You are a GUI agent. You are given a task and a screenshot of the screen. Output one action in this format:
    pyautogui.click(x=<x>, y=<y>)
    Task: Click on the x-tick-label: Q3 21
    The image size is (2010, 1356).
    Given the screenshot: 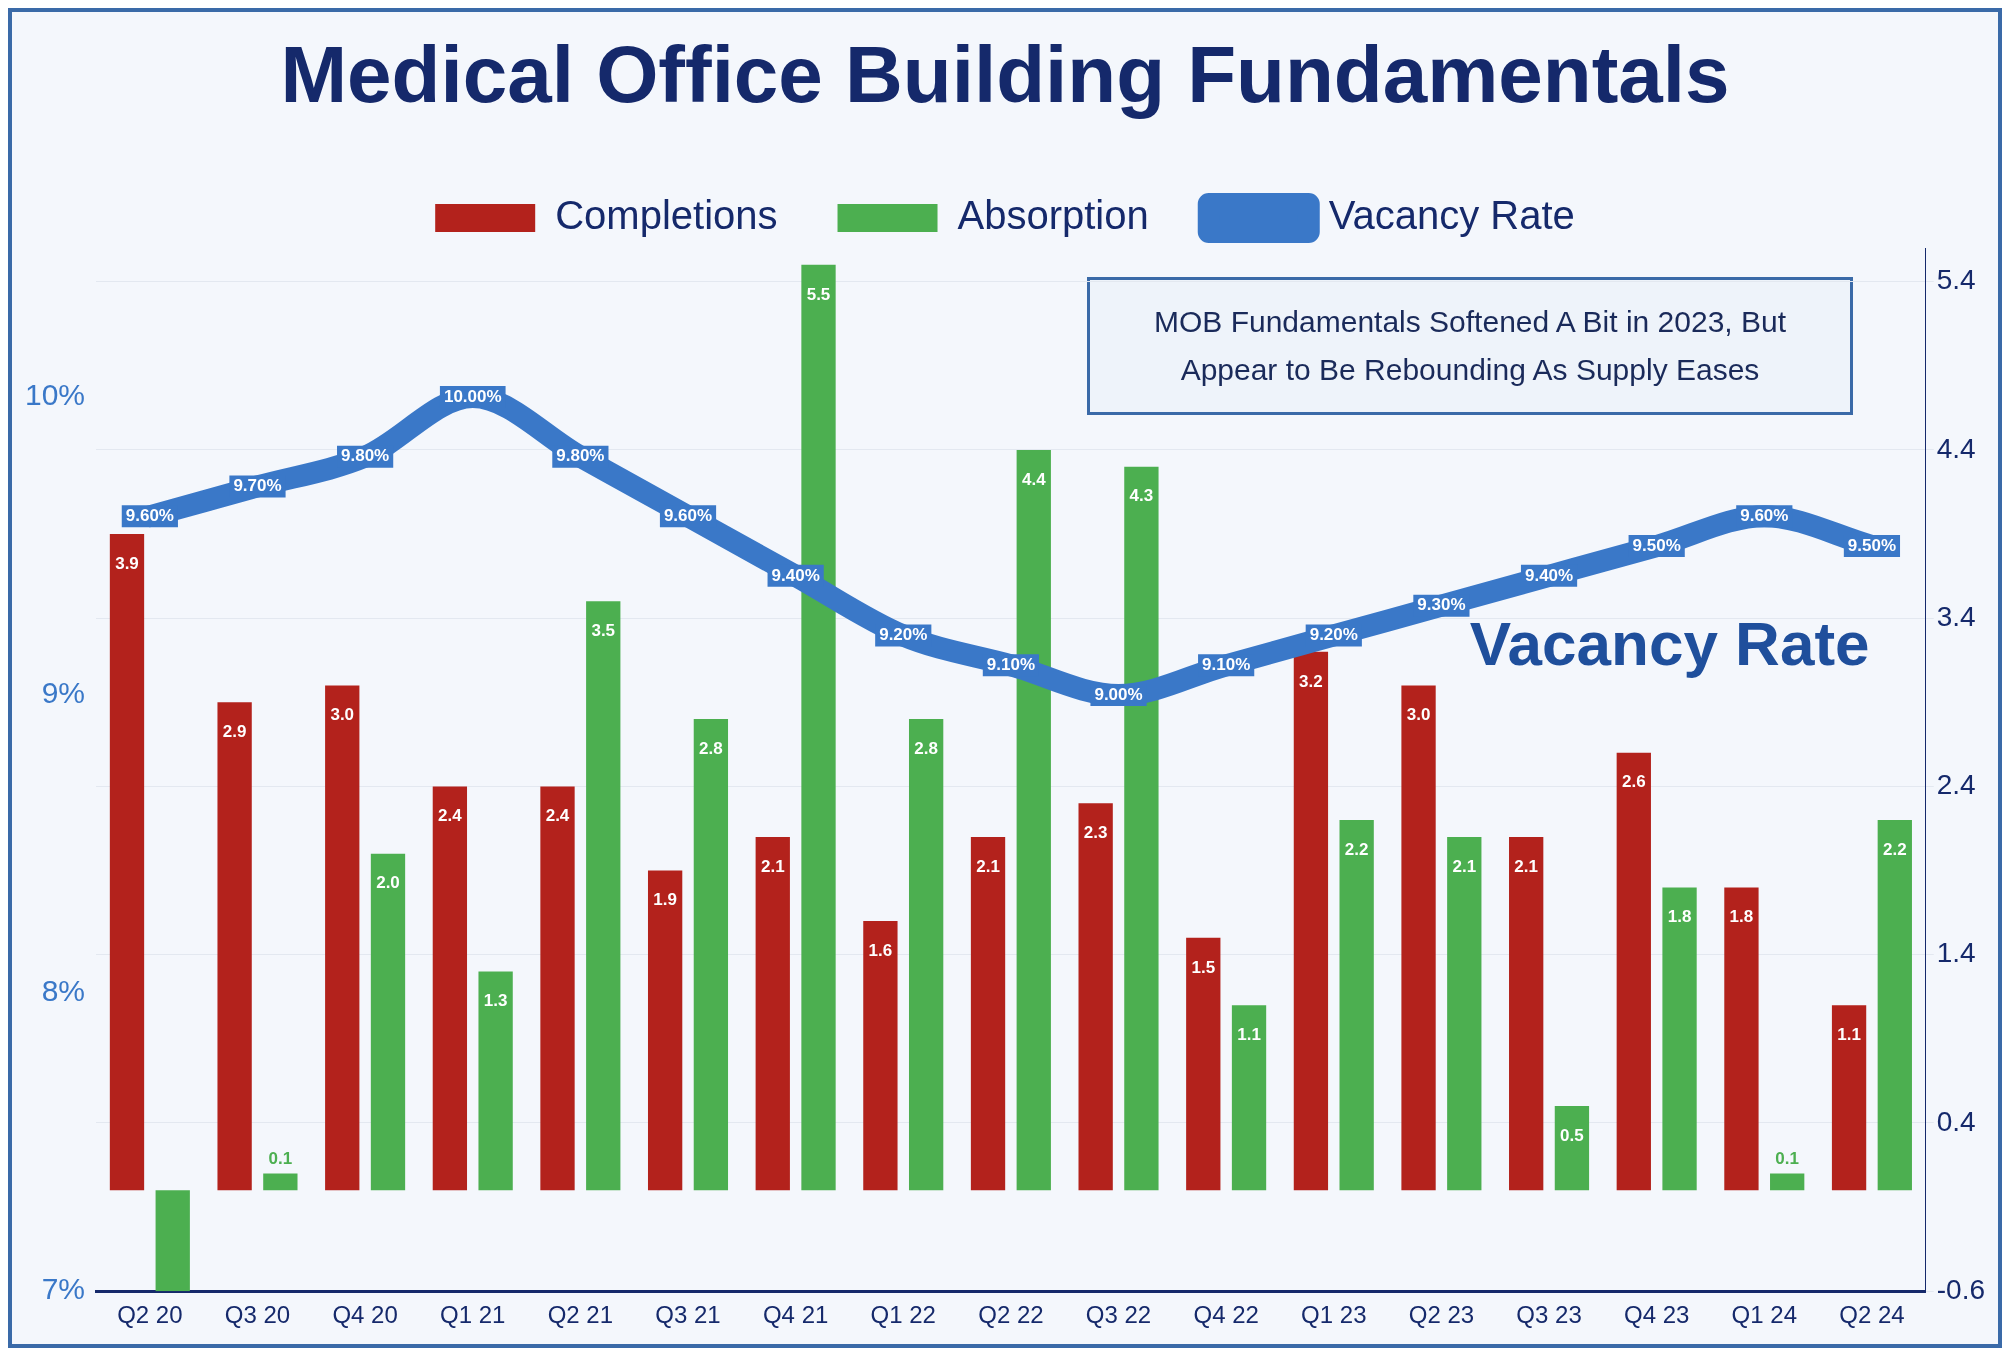 What is the action you would take?
    pyautogui.click(x=688, y=1315)
    